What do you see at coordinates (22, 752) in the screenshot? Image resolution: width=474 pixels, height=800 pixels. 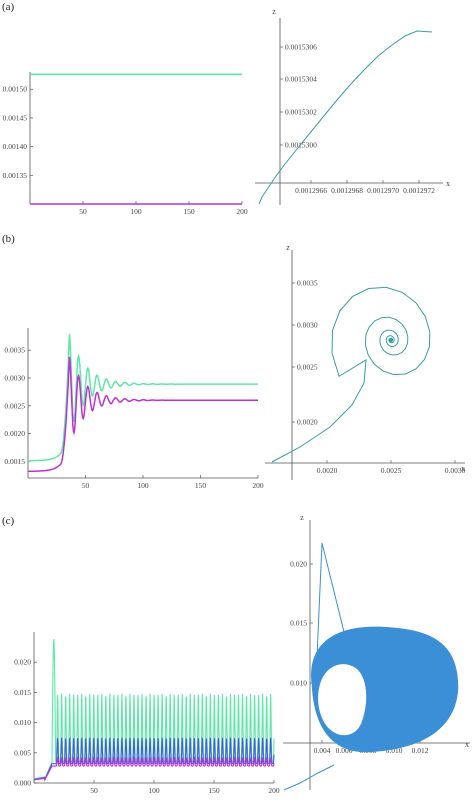 I see `c-ts-y-tick-label: 0.005` at bounding box center [22, 752].